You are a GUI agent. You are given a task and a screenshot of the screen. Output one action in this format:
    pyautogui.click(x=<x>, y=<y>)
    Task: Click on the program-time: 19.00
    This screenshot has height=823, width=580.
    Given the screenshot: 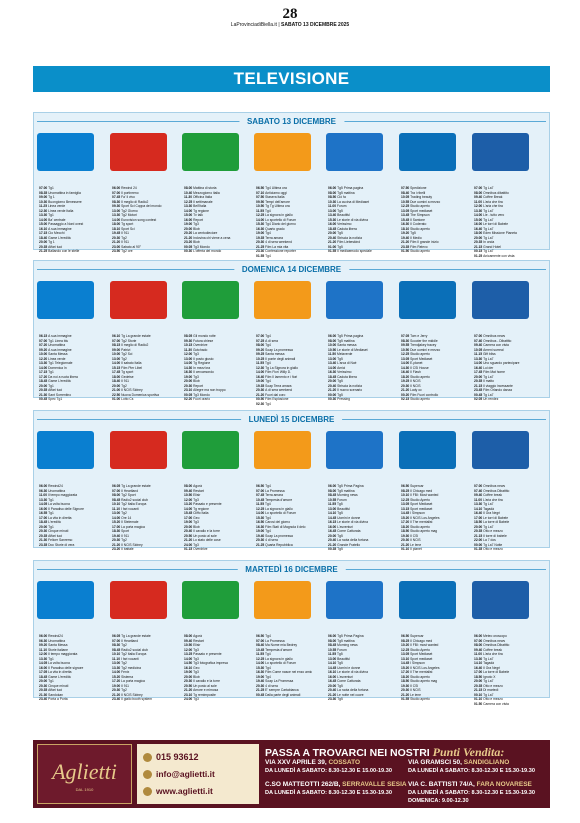 What is the action you would take?
    pyautogui.click(x=261, y=381)
    